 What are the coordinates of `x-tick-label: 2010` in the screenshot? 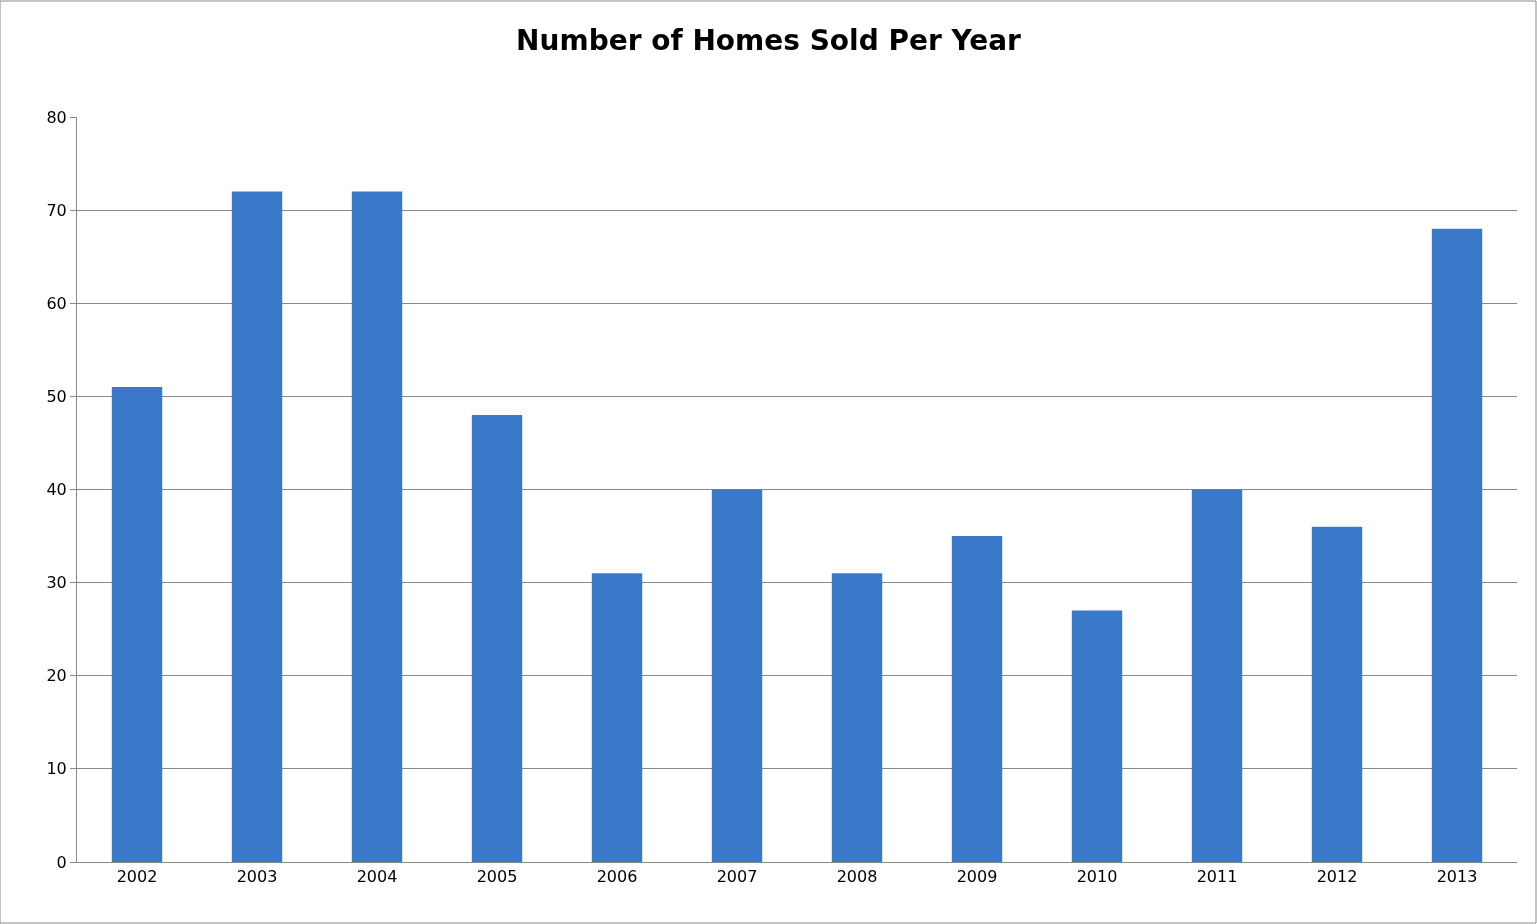 It's located at (1097, 877).